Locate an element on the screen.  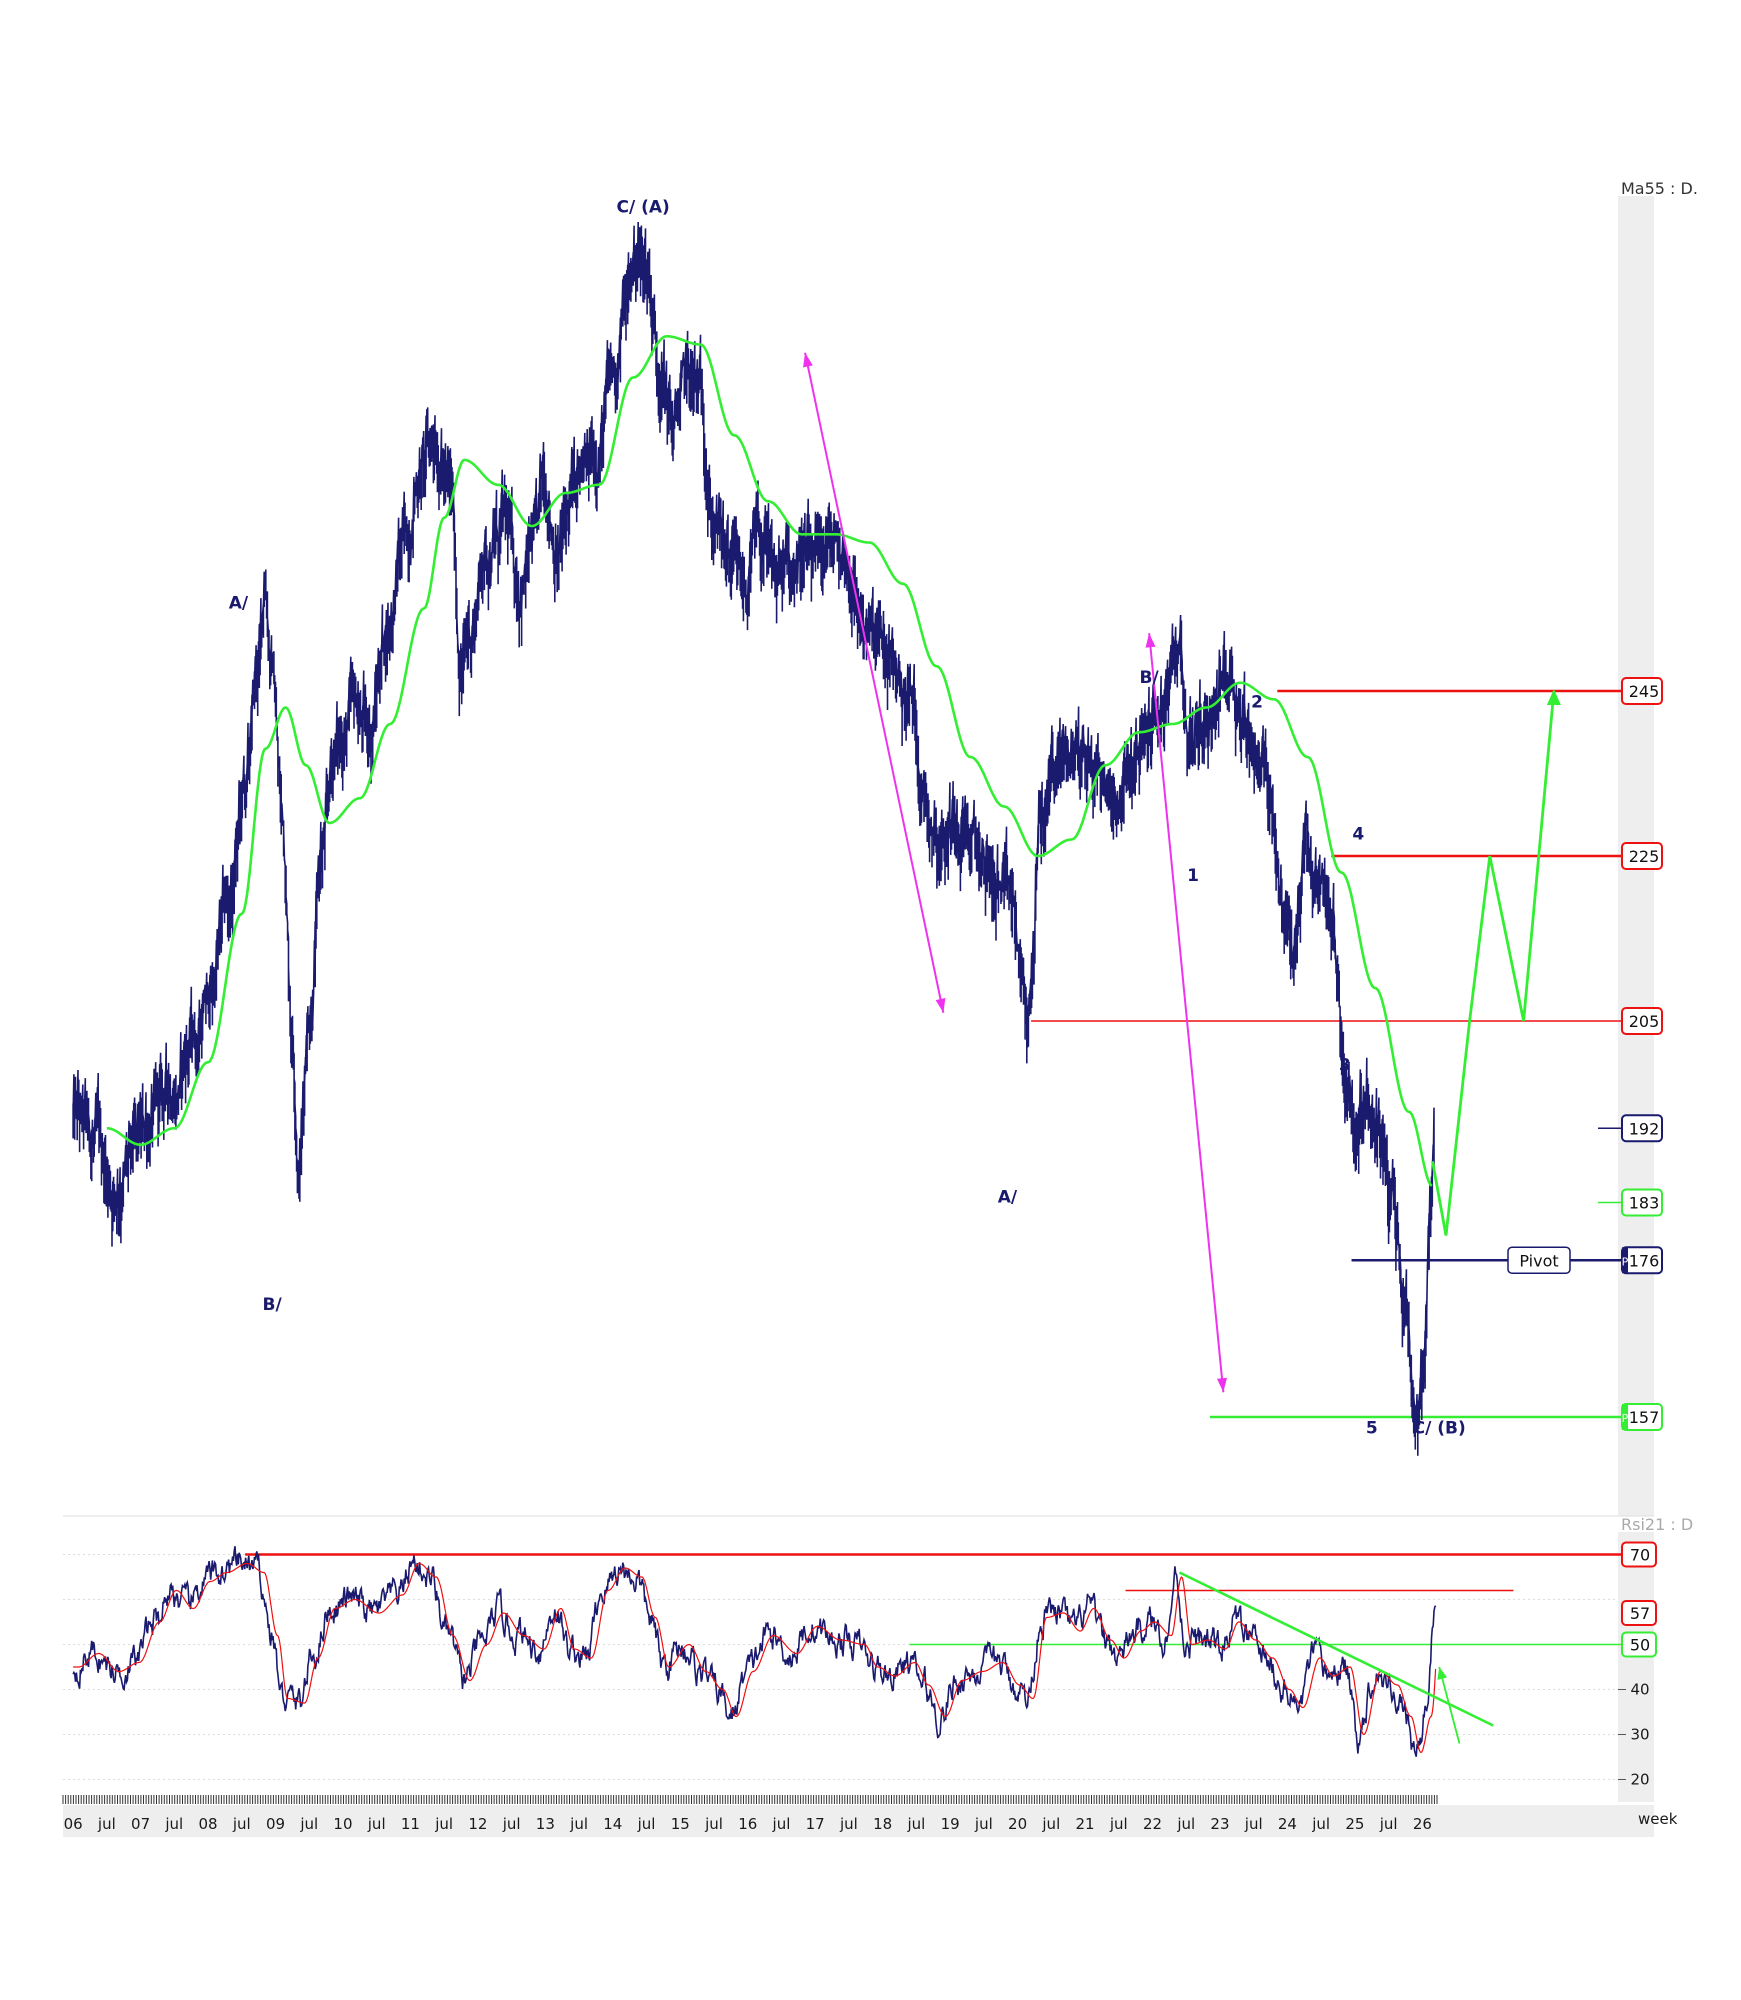
x-tick-label-29: jul is located at coordinates (1050, 1824).